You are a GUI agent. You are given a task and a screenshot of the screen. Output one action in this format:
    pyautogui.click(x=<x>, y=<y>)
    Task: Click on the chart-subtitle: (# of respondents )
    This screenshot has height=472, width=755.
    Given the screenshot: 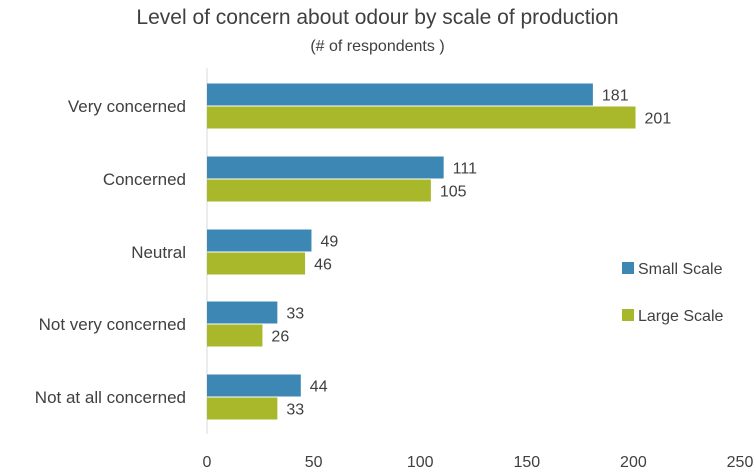 What is the action you would take?
    pyautogui.click(x=377, y=46)
    